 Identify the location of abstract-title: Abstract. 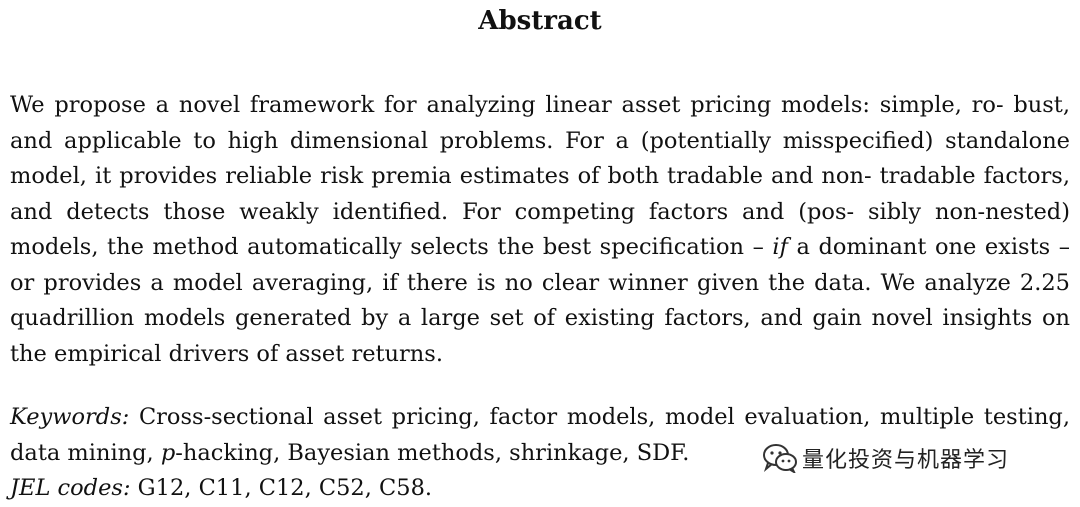
(540, 21).